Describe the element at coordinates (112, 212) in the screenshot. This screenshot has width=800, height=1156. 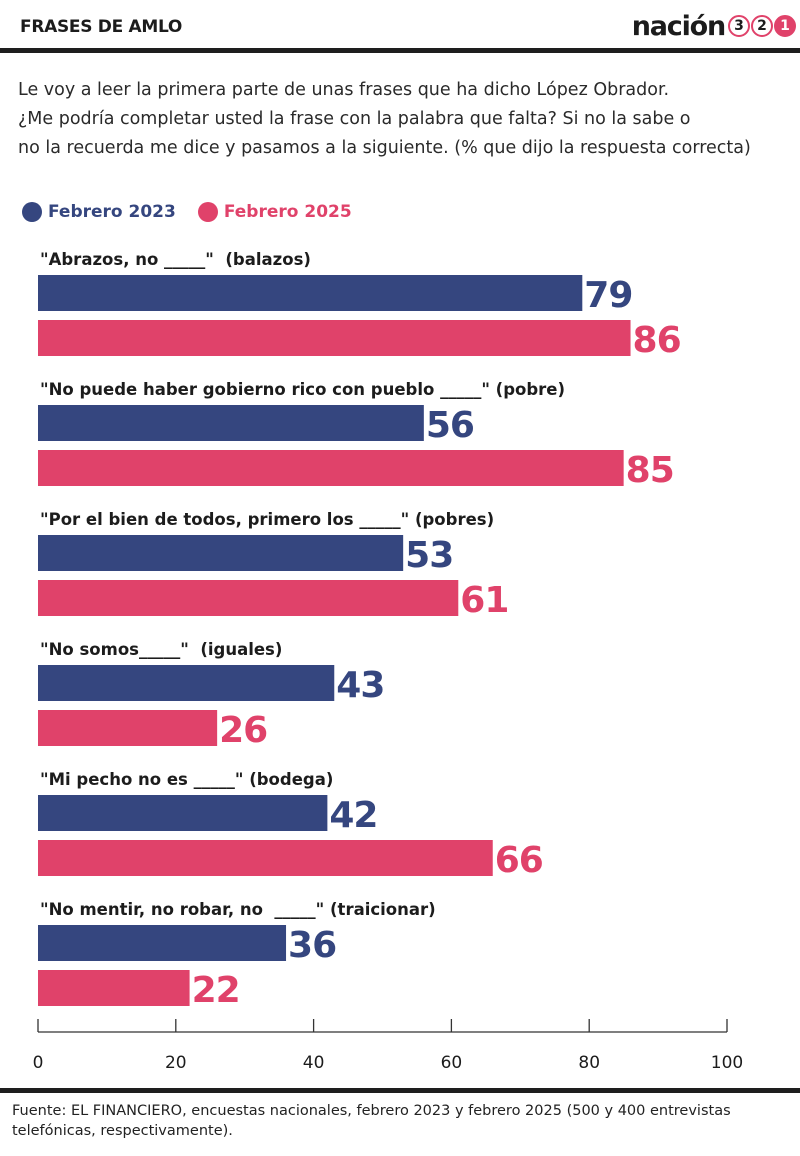
I see `legend-label-feb2023: Febrero 2023` at that location.